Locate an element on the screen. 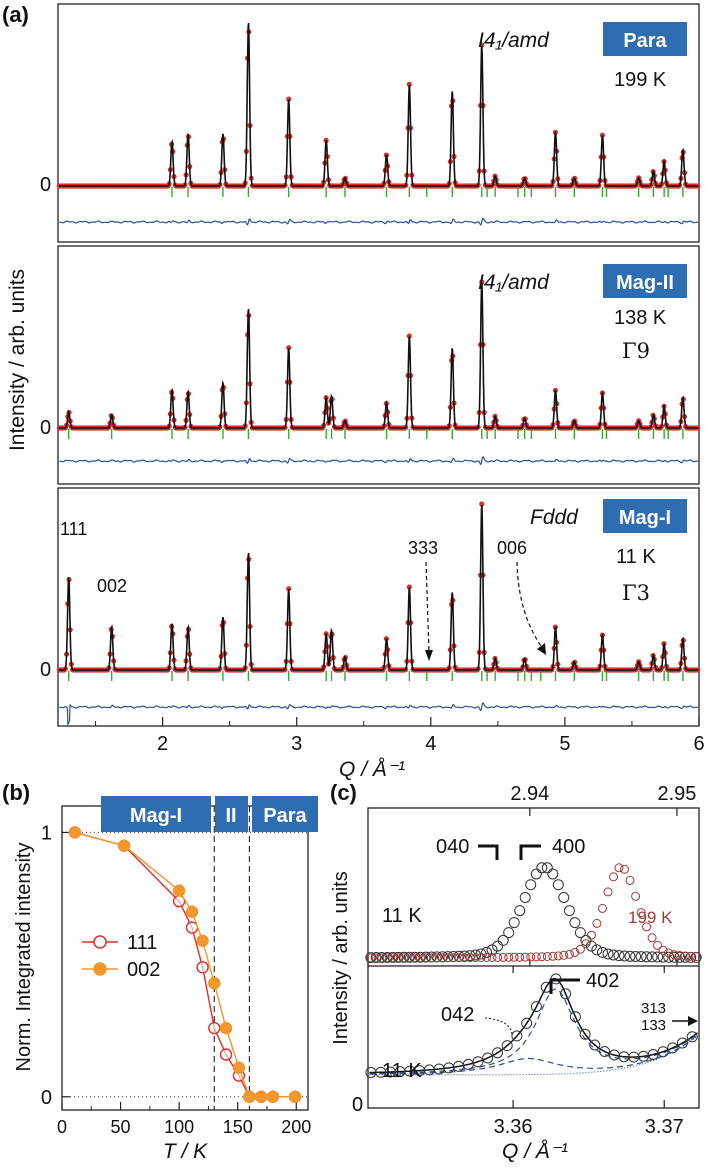 Image resolution: width=706 pixels, height=1170 pixels. panel-c-zero: 0 is located at coordinates (357, 1105).